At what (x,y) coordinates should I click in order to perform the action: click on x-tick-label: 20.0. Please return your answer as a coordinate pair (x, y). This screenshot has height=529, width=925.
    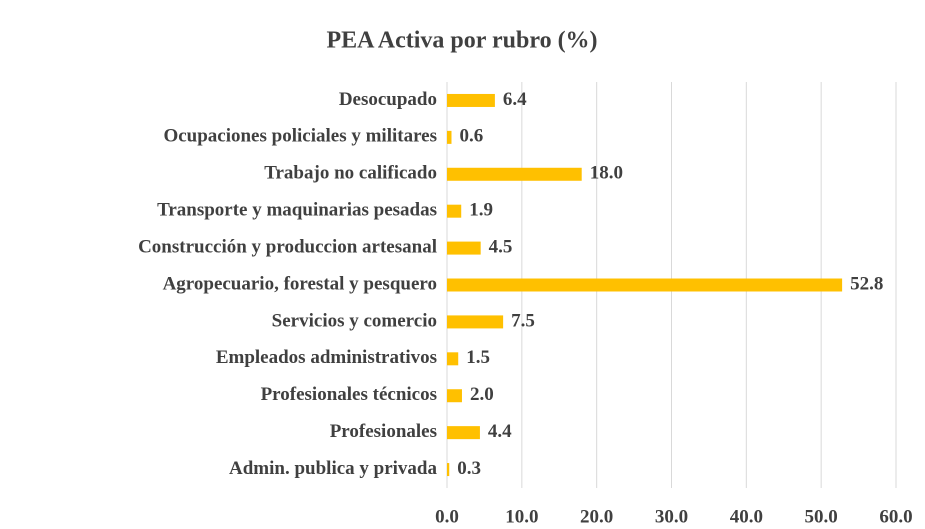
    Looking at the image, I should click on (596, 516).